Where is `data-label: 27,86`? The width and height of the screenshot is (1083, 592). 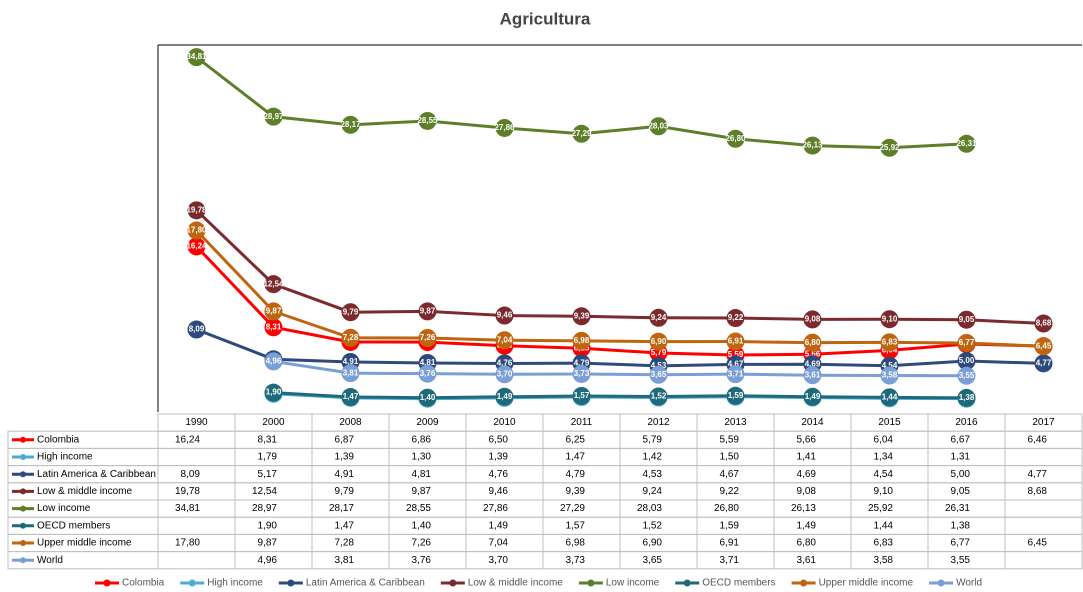
data-label: 27,86 is located at coordinates (504, 127).